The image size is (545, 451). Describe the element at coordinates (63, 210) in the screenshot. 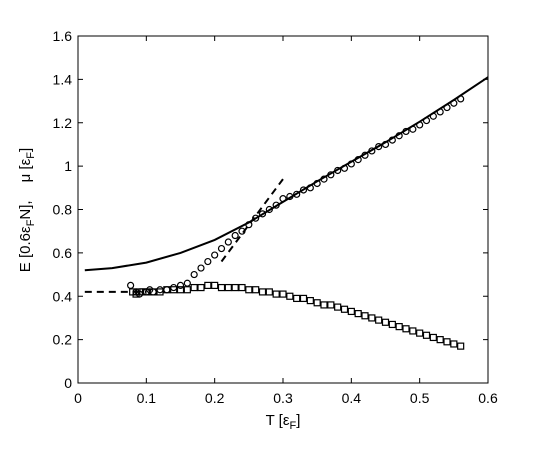

I see `y-tick-label: 0.8` at that location.